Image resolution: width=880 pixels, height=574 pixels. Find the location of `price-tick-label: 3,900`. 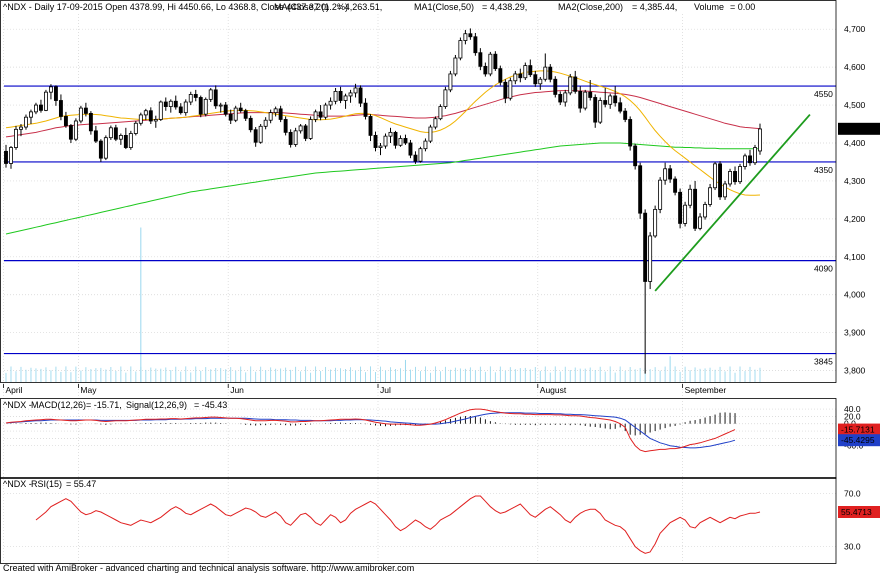

price-tick-label: 3,900 is located at coordinates (855, 333).